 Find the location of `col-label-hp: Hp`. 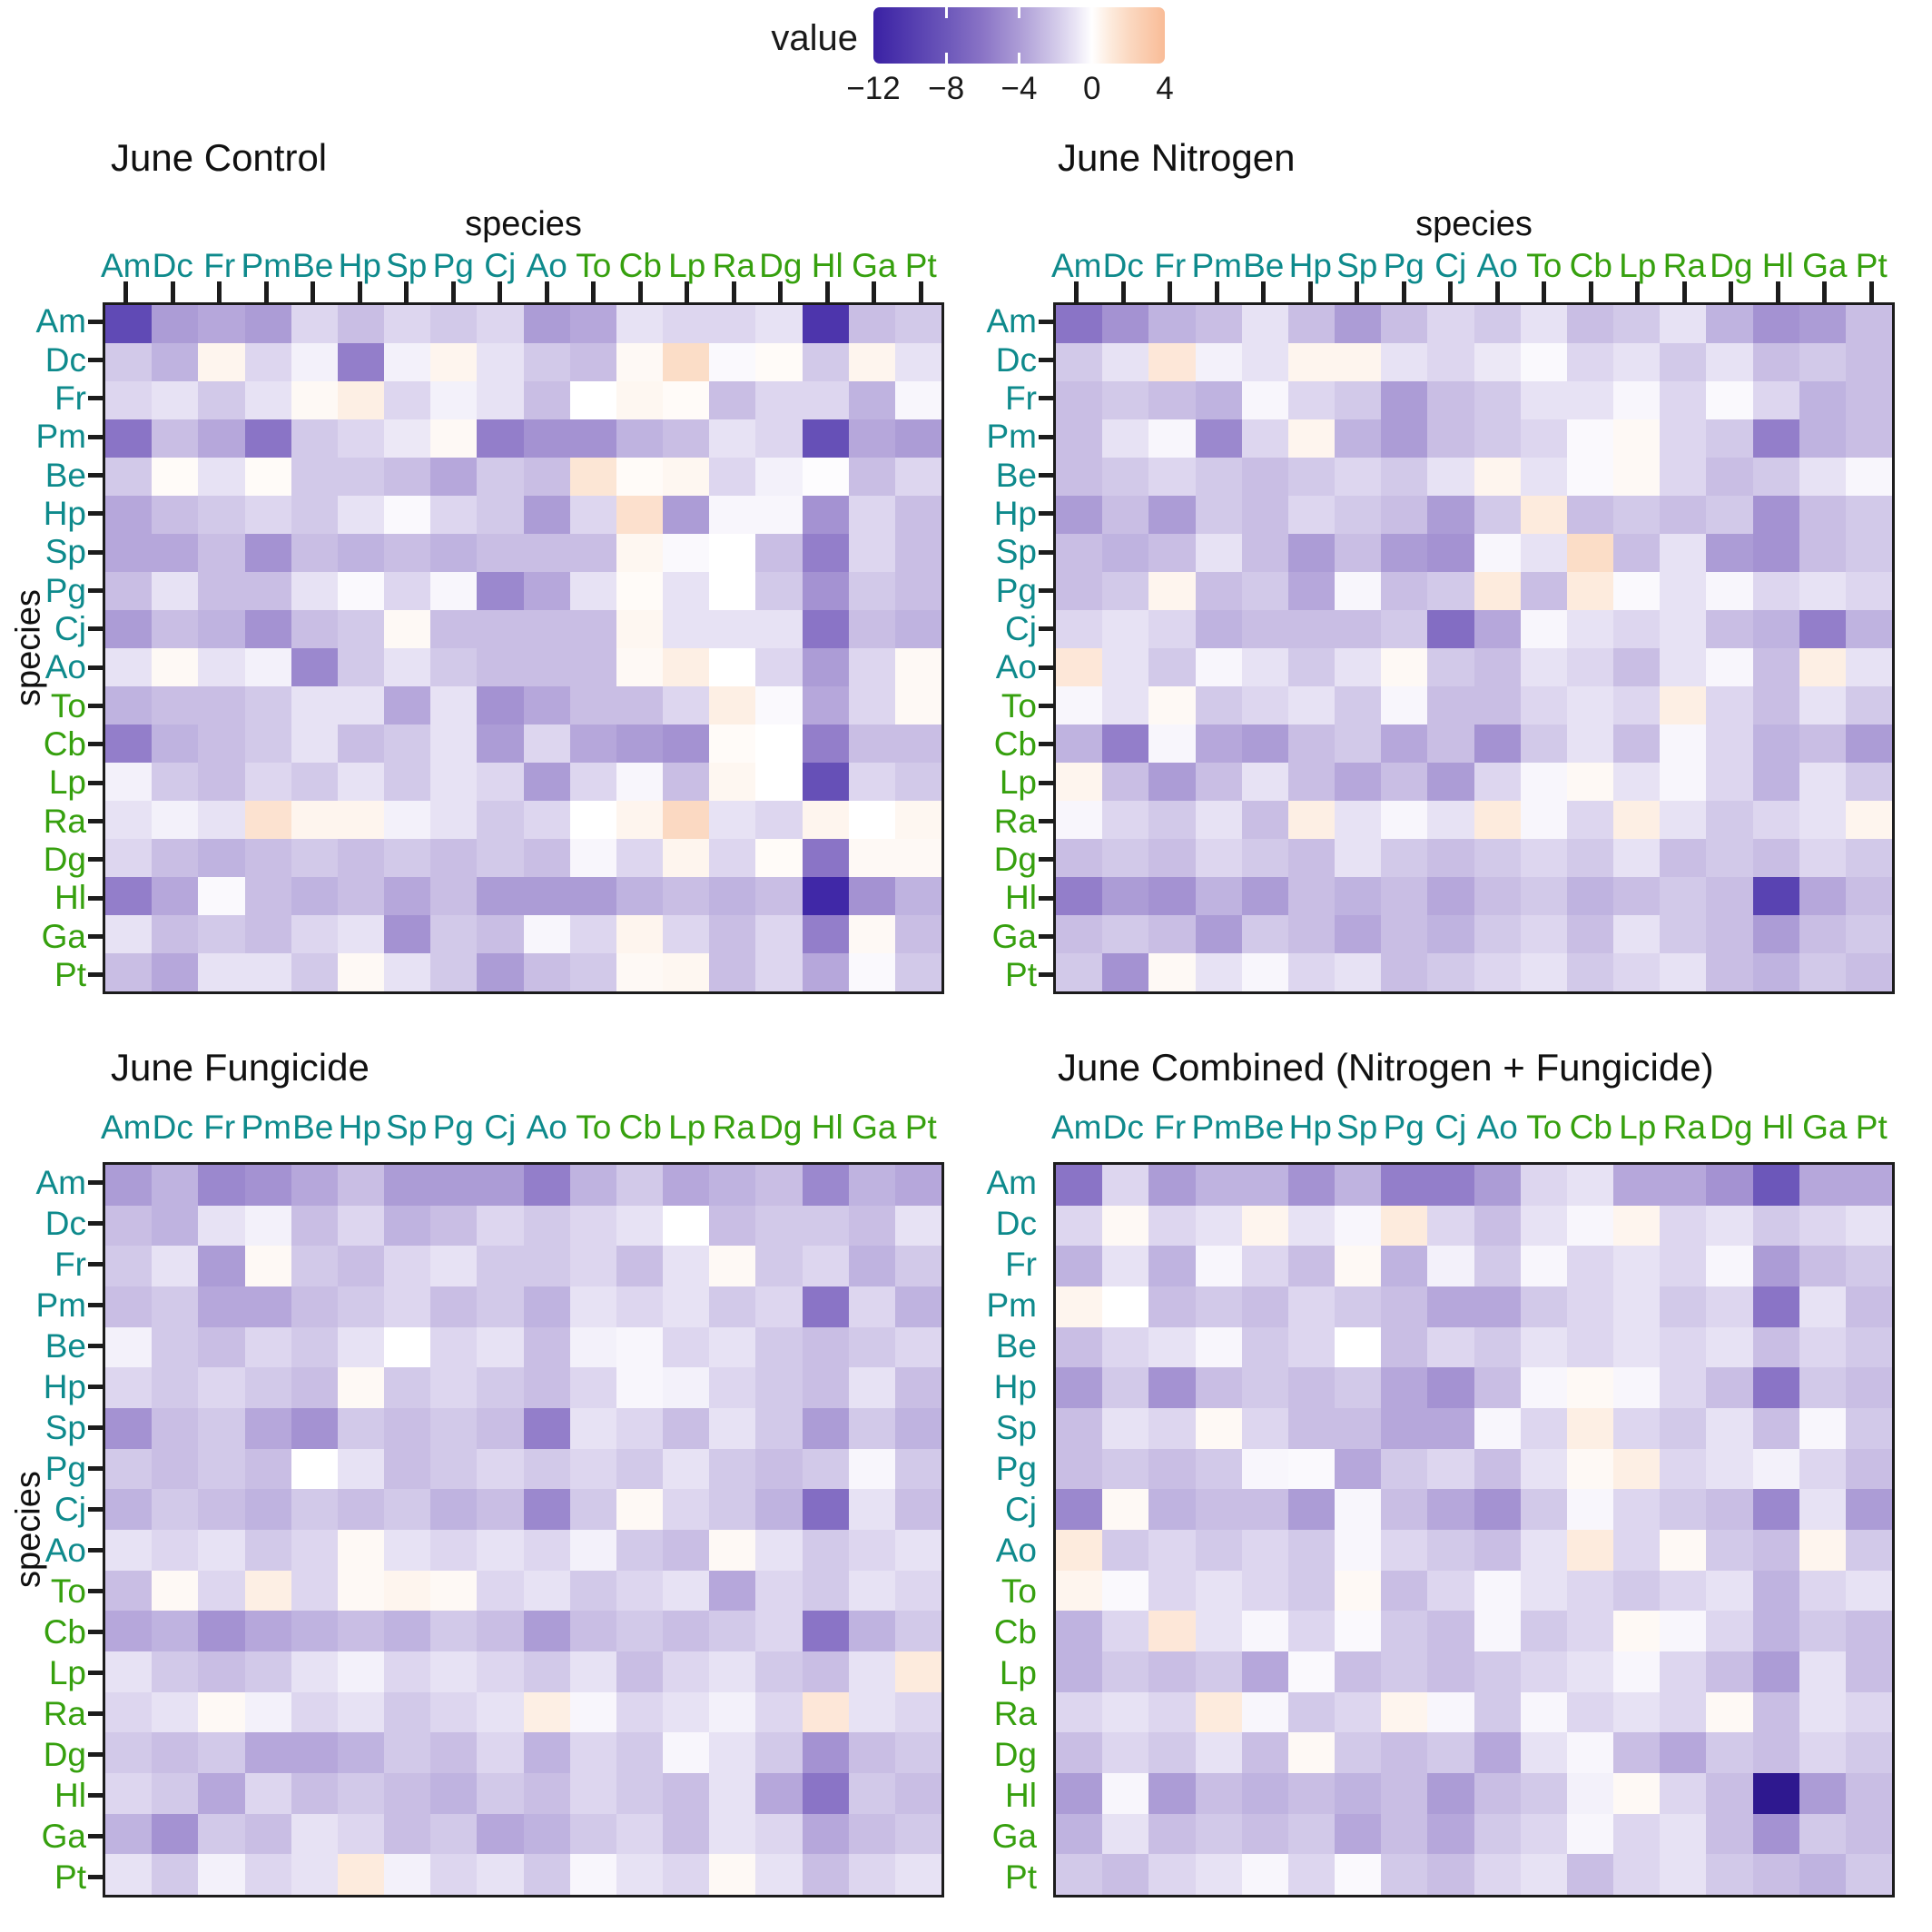

col-label-hp: Hp is located at coordinates (1310, 1127).